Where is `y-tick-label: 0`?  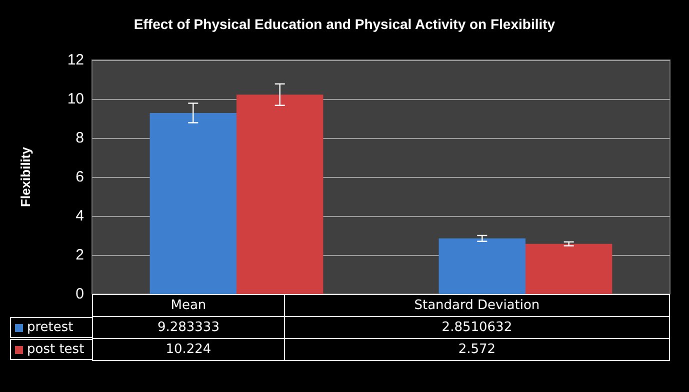 y-tick-label: 0 is located at coordinates (80, 294).